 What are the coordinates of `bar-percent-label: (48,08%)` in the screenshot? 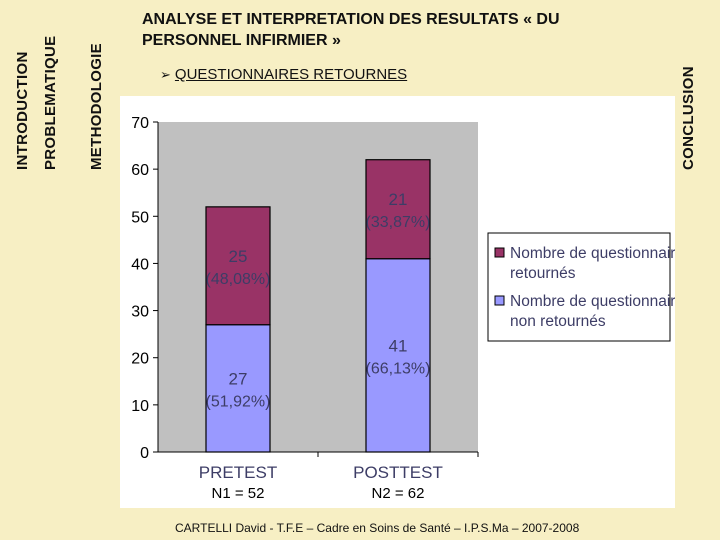 It's located at (238, 279).